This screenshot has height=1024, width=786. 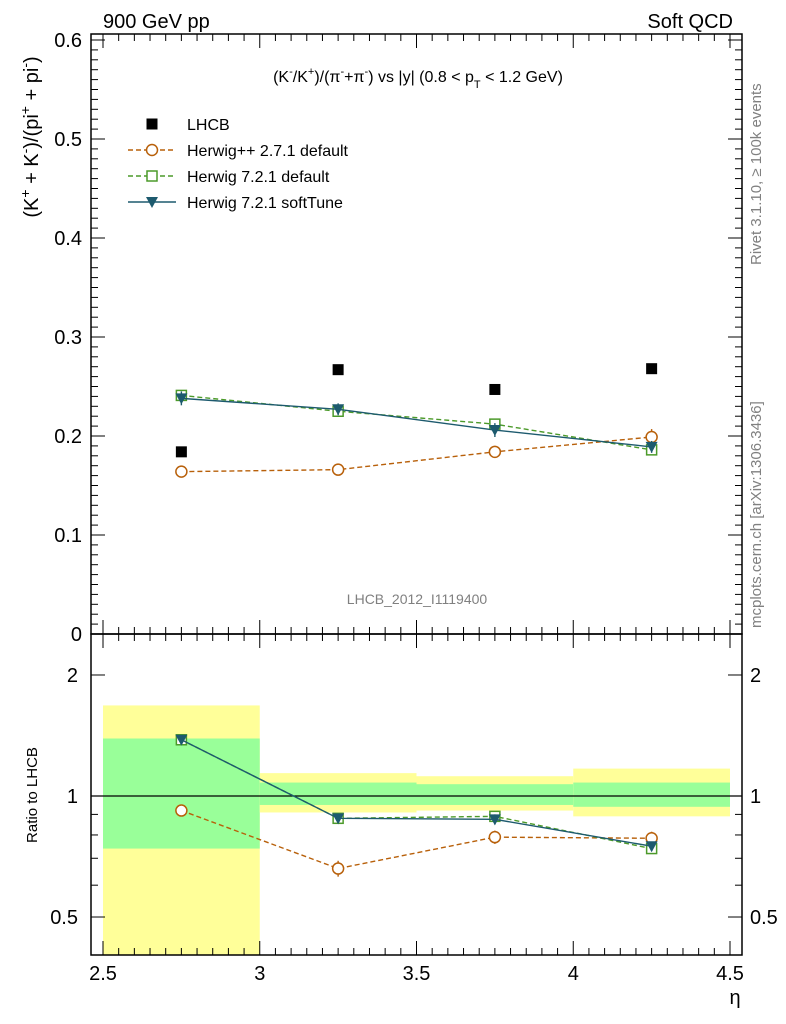 What do you see at coordinates (755, 797) in the screenshot?
I see `ratio-y-tick-label-right: 1` at bounding box center [755, 797].